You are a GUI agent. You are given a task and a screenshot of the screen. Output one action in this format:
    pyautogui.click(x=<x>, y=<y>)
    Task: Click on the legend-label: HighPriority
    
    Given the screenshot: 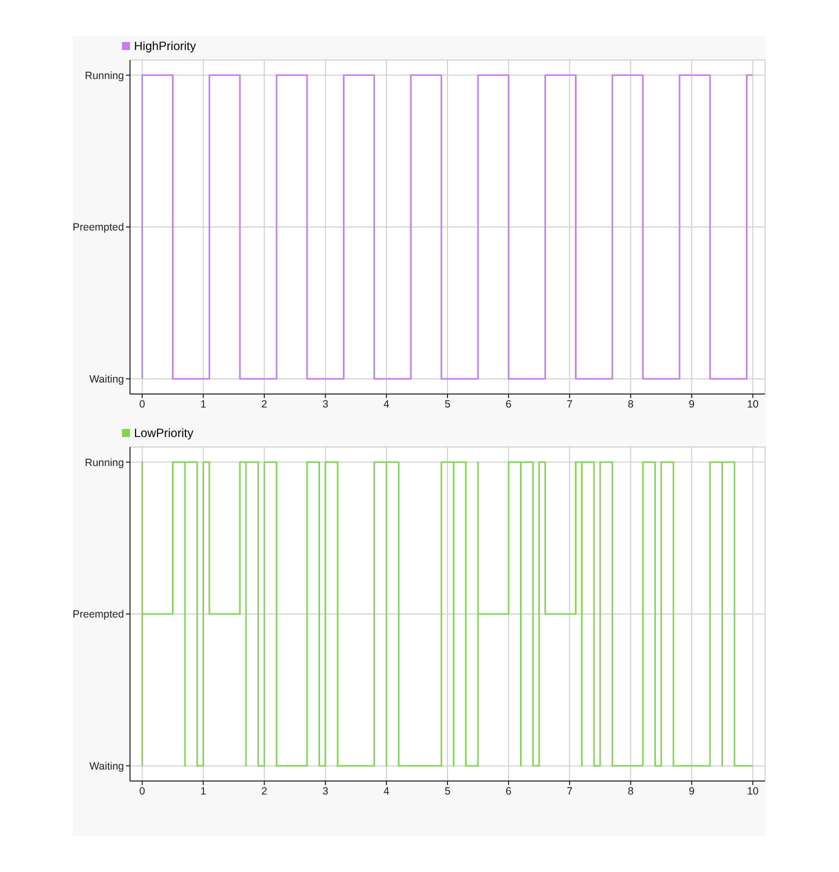 What is the action you would take?
    pyautogui.click(x=164, y=46)
    